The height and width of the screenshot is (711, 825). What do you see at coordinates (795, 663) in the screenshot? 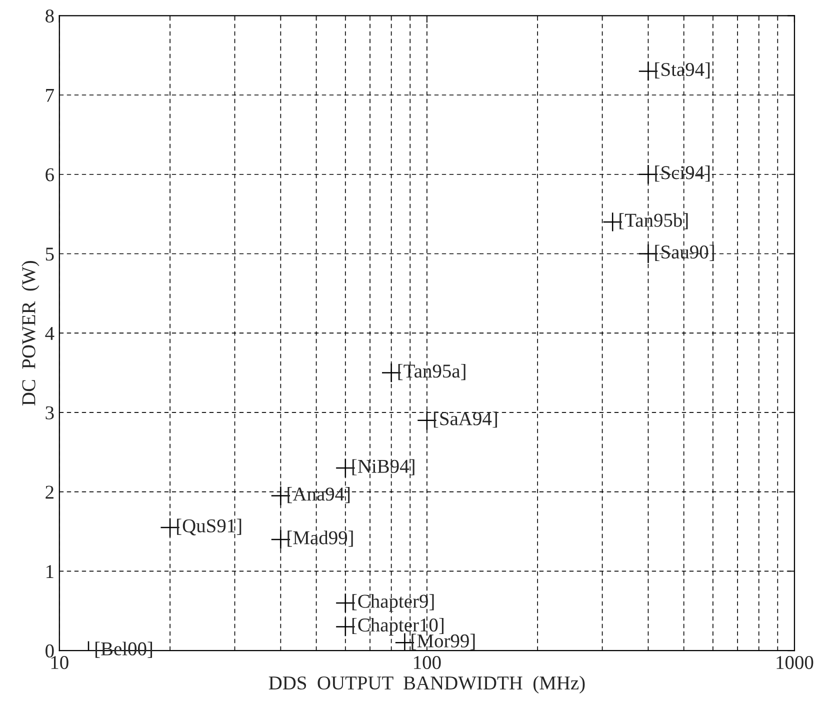
I see `x-tick-label: 1000` at bounding box center [795, 663].